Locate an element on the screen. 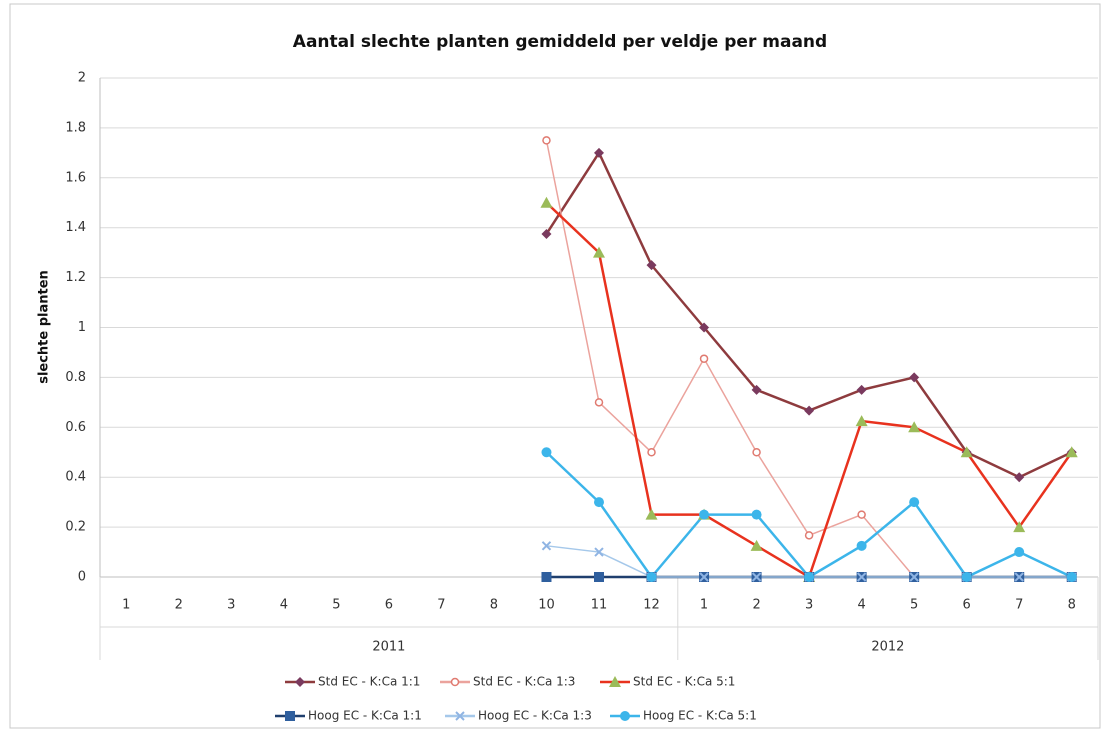  y-tick-label: 2 is located at coordinates (82, 78).